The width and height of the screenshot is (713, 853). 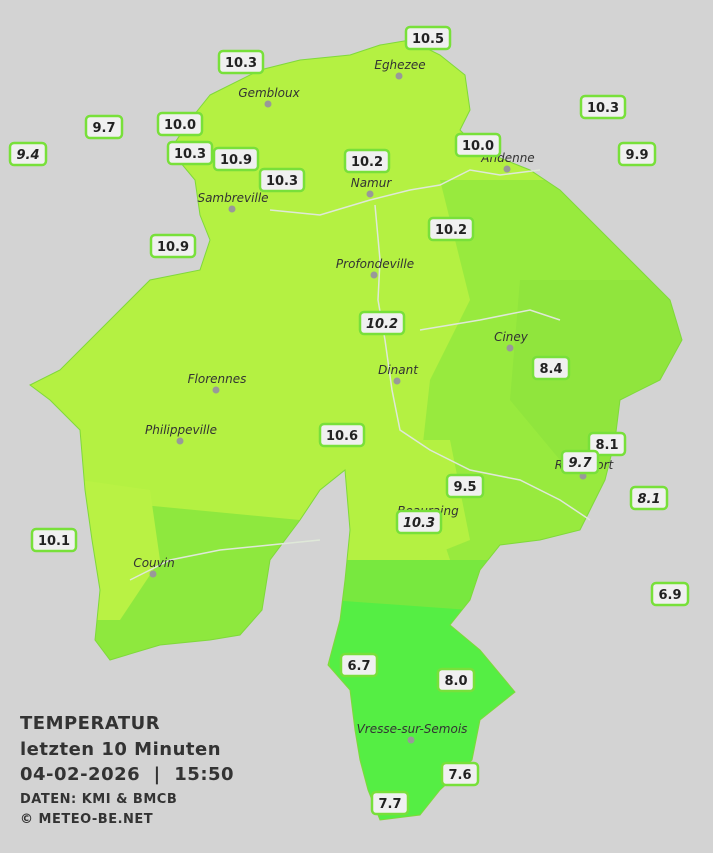 I want to click on legend-source: DATEN: KMI & BMCB, so click(x=98, y=799).